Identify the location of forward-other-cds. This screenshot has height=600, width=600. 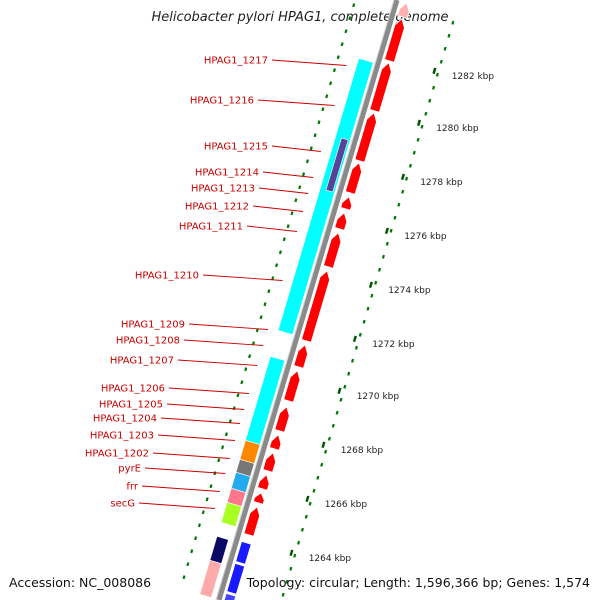
(243, 552).